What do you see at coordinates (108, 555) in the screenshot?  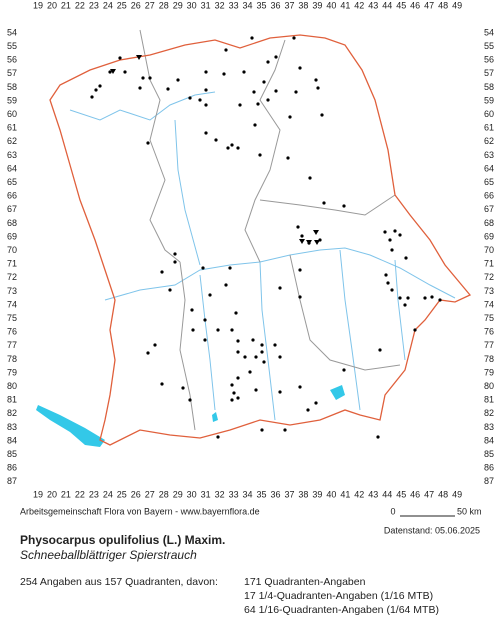 I see `common-name: Schneeballblättriger Spierstrauch` at bounding box center [108, 555].